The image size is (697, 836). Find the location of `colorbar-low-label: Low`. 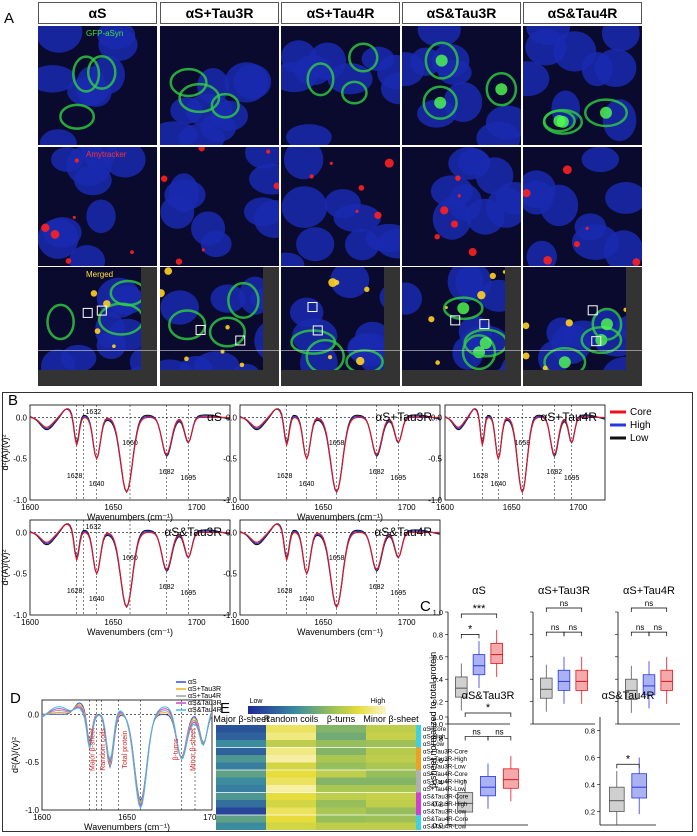

colorbar-low-label: Low is located at coordinates (257, 701).